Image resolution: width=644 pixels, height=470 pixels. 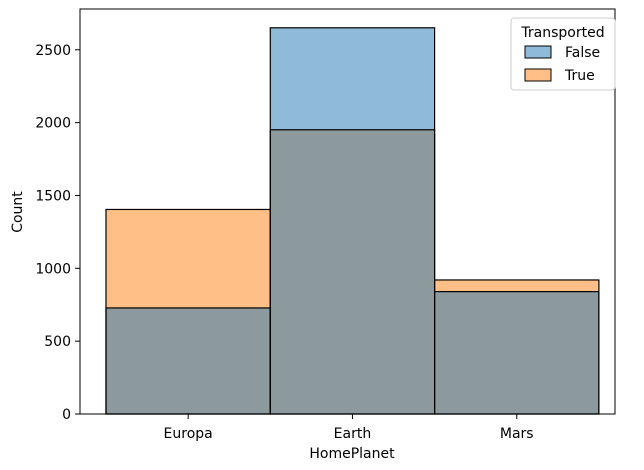 I want to click on x-tick-label-earth: Earth, so click(x=353, y=434).